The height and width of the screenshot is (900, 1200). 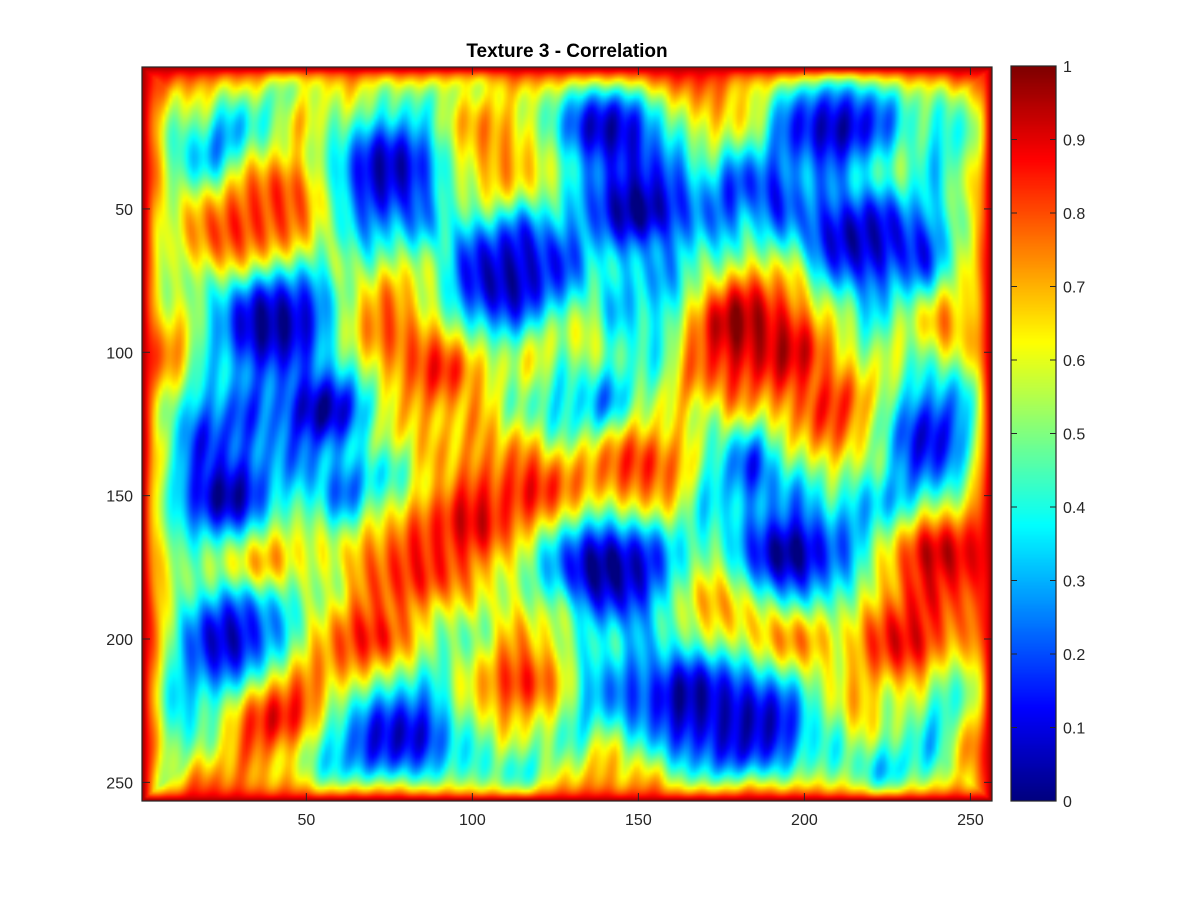 I want to click on x-tick-label: 200, so click(x=804, y=820).